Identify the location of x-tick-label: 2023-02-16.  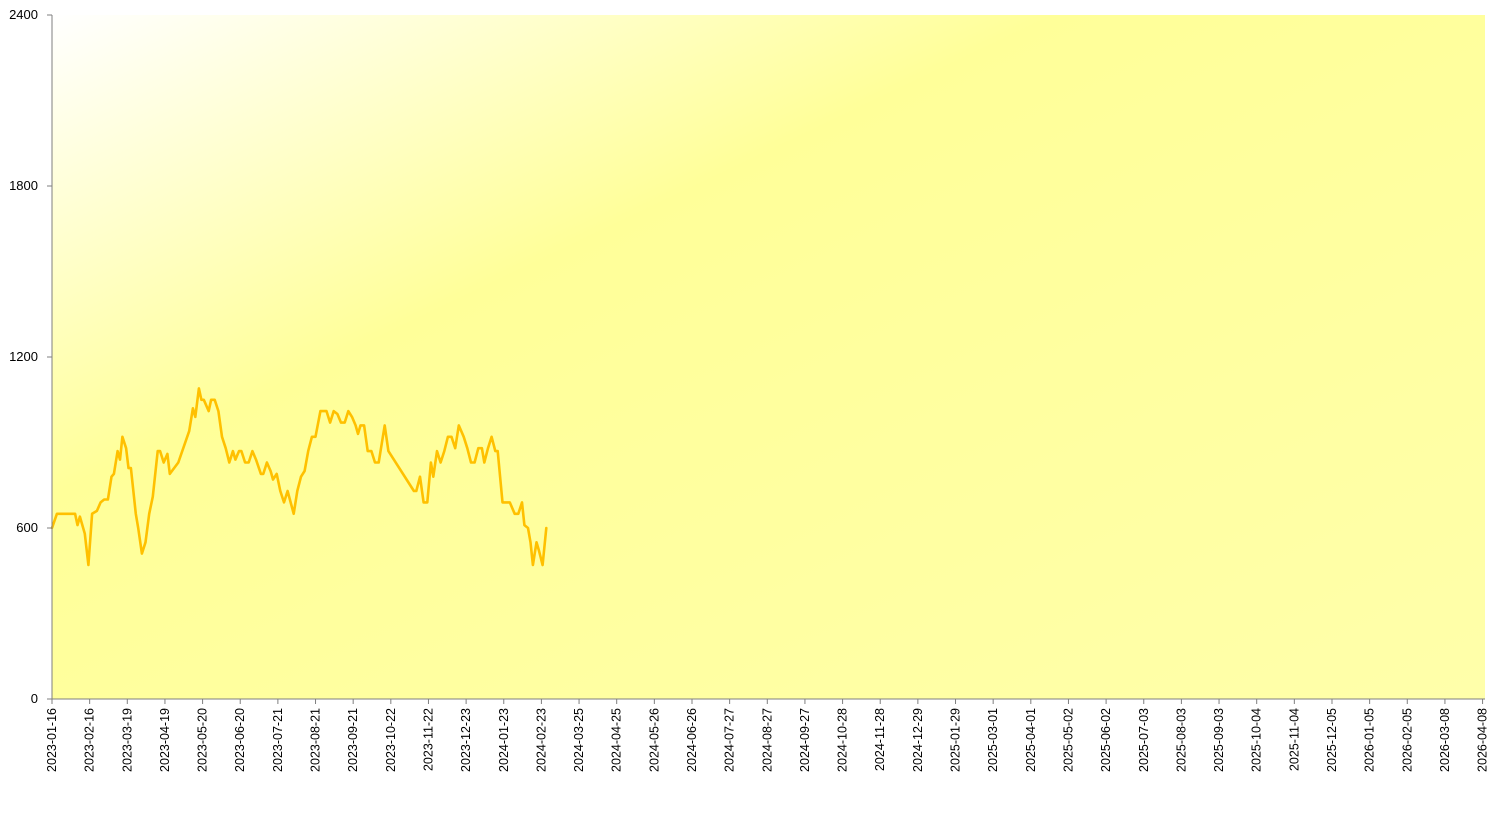
(90, 740).